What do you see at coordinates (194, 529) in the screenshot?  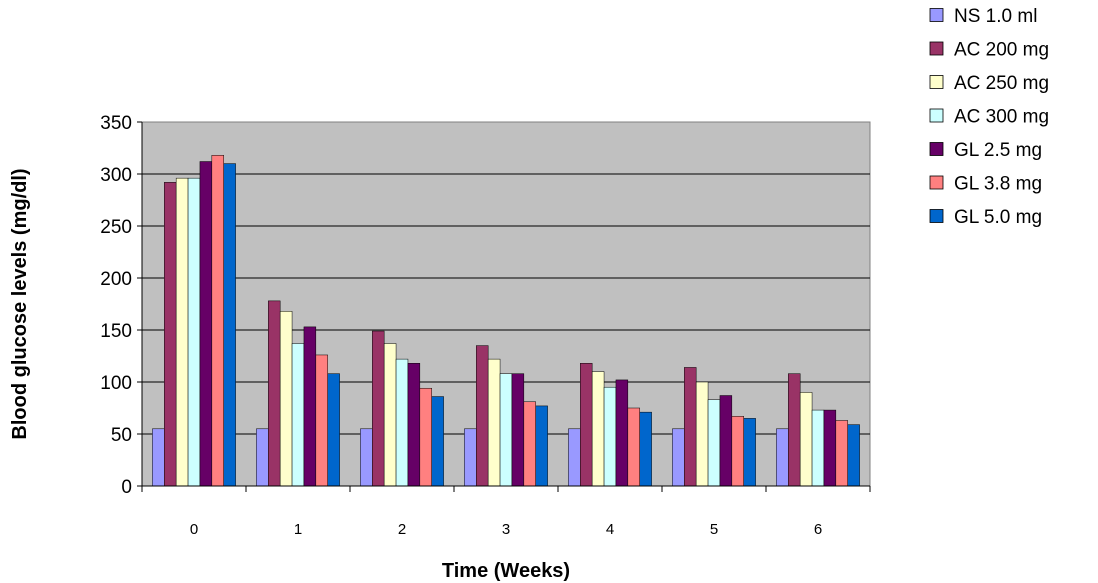 I see `x-tick-label: 0` at bounding box center [194, 529].